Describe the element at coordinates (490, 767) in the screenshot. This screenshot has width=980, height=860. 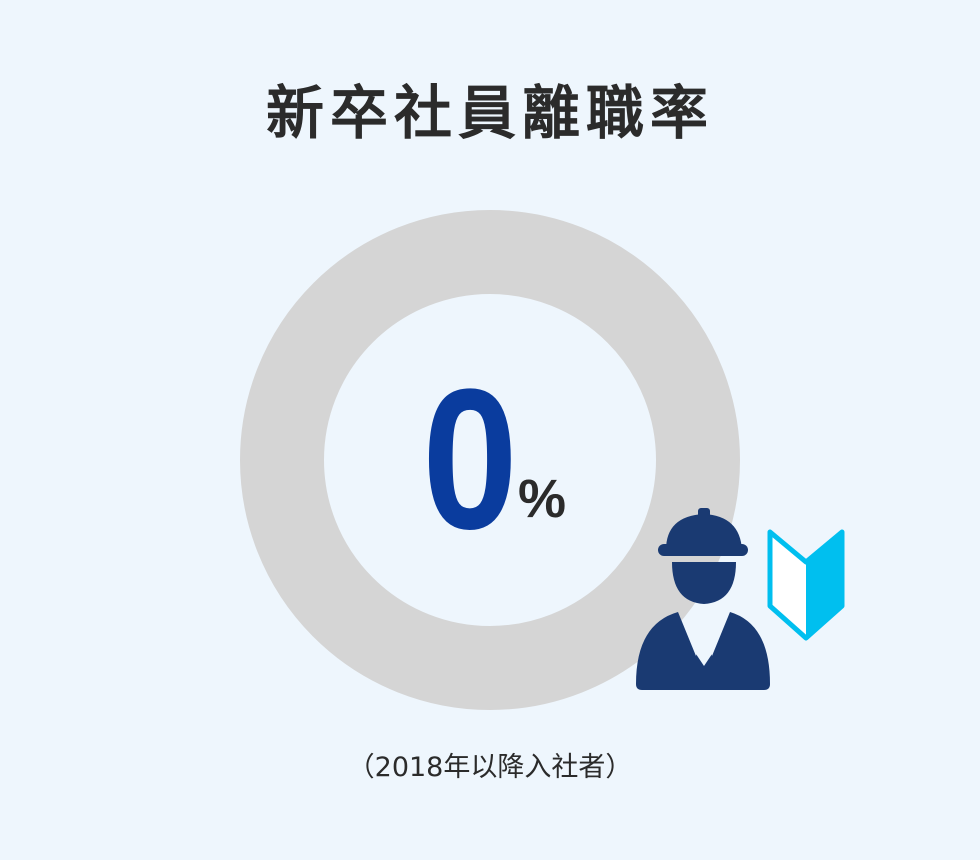
I see `chart-note: （2018年以降入社者）` at that location.